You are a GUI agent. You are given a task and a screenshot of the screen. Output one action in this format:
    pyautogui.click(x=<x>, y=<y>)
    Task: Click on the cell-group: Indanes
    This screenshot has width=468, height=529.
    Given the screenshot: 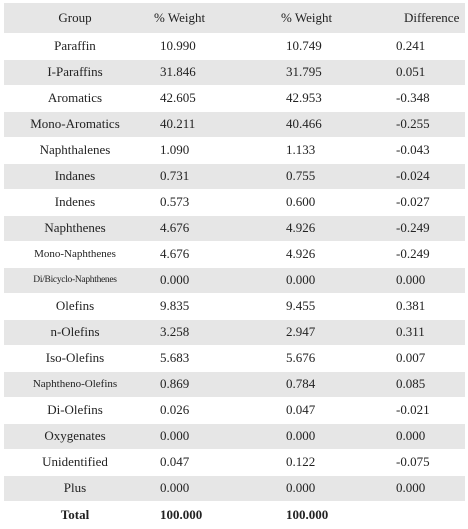 What is the action you would take?
    pyautogui.click(x=75, y=175)
    